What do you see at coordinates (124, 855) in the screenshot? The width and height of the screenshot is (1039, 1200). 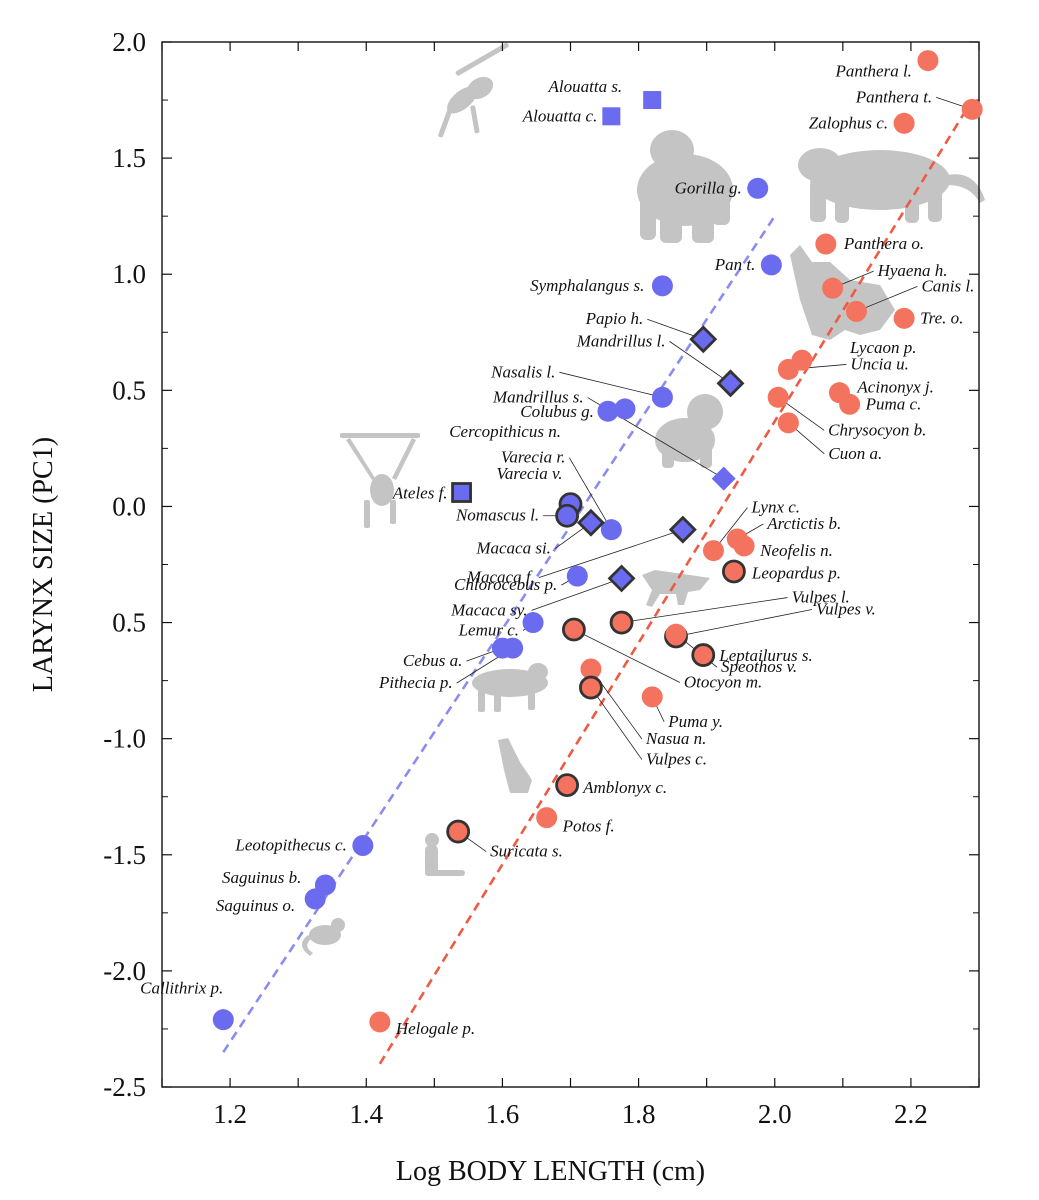 I see `y-tick-label: -1.5` at bounding box center [124, 855].